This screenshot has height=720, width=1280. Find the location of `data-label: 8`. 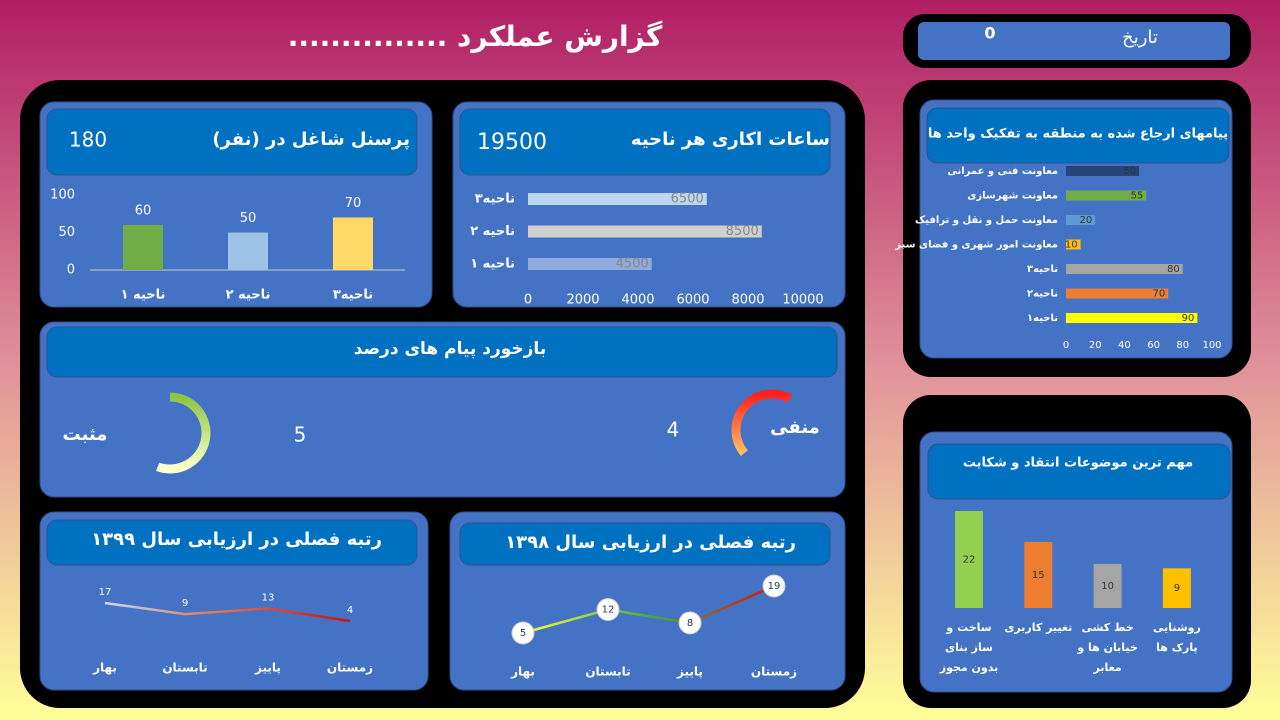

data-label: 8 is located at coordinates (690, 623).